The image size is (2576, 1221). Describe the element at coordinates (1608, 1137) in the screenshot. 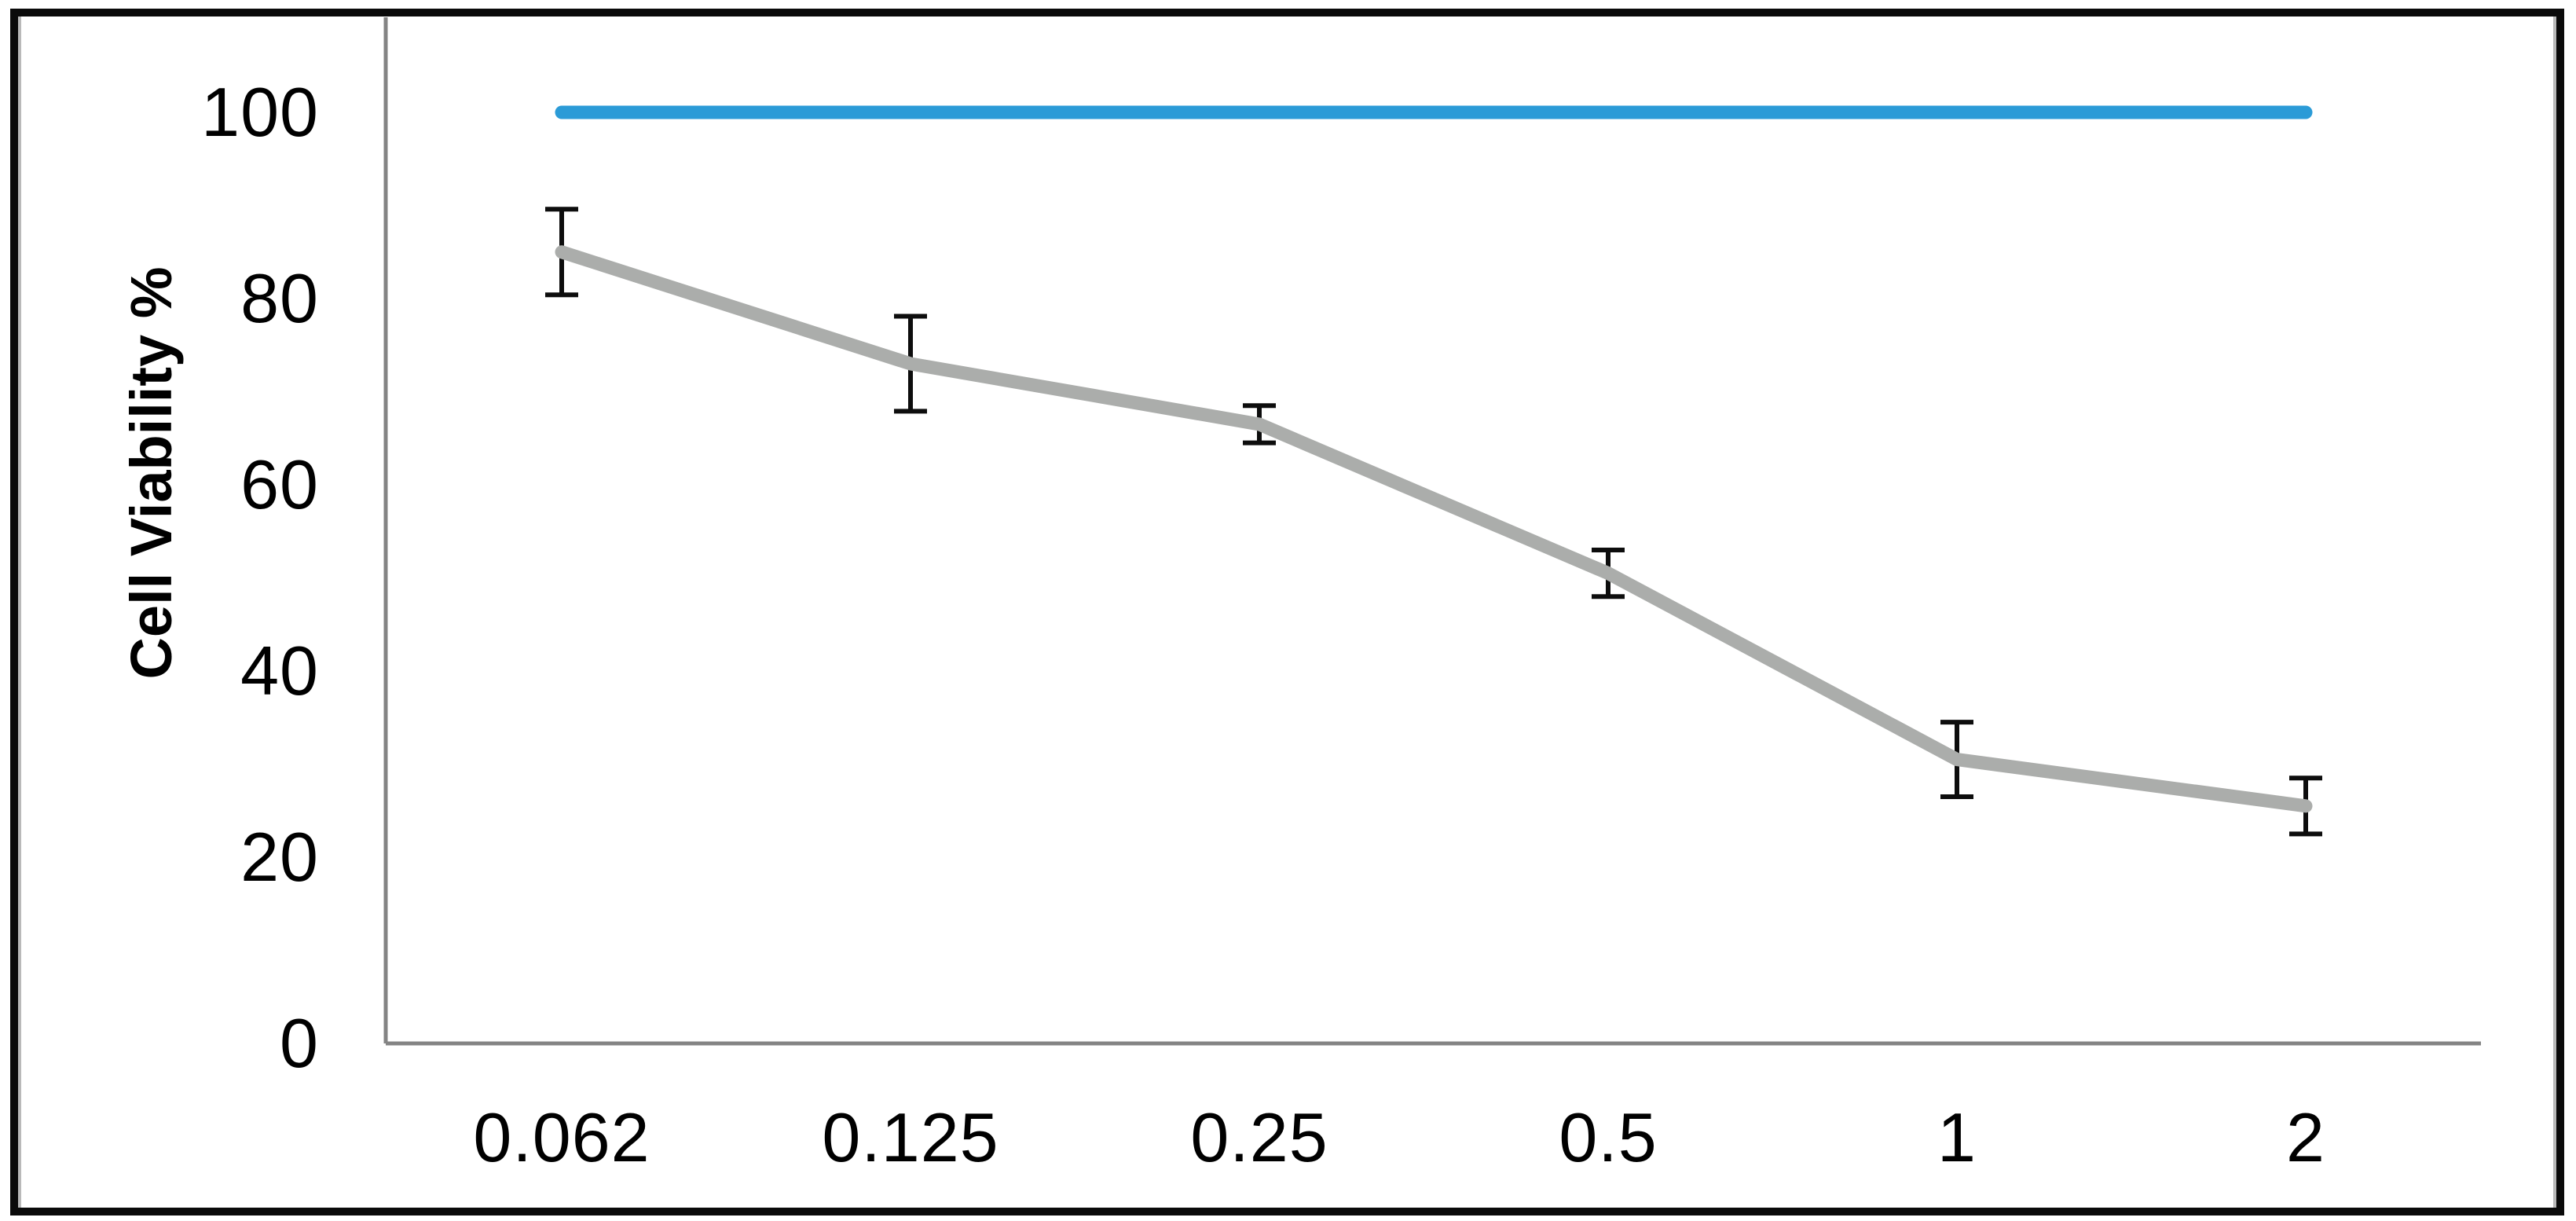

I see `x-tick-label-05: 0.5` at that location.